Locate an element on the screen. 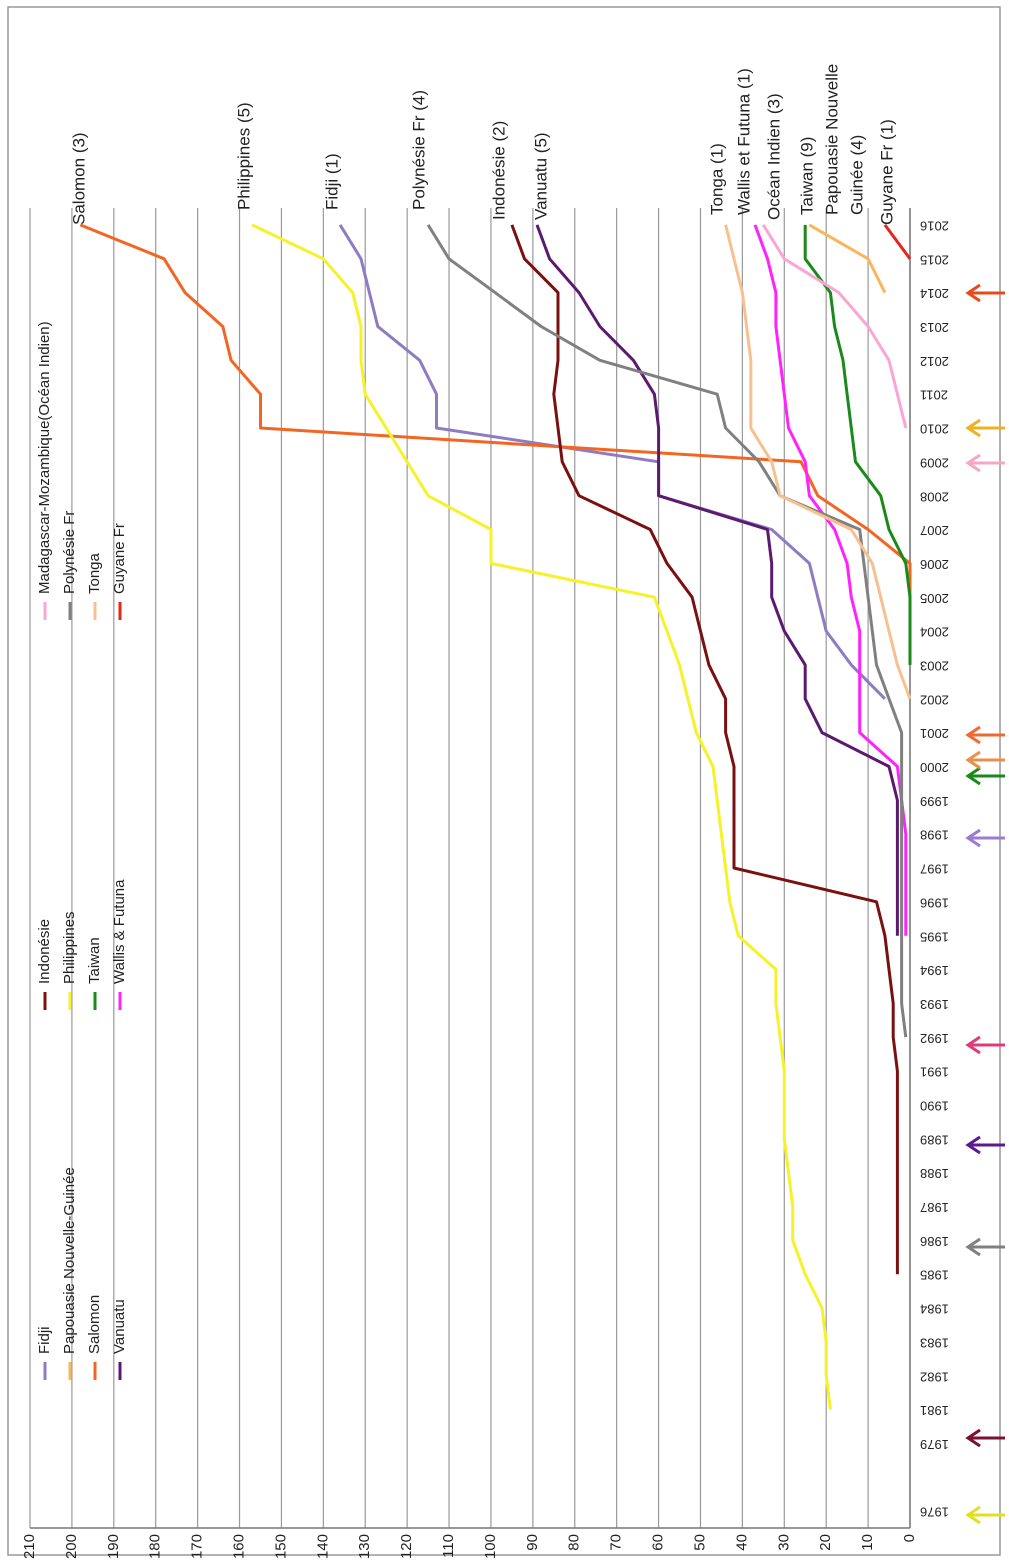  x-tick-label: 1994 is located at coordinates (934, 970).